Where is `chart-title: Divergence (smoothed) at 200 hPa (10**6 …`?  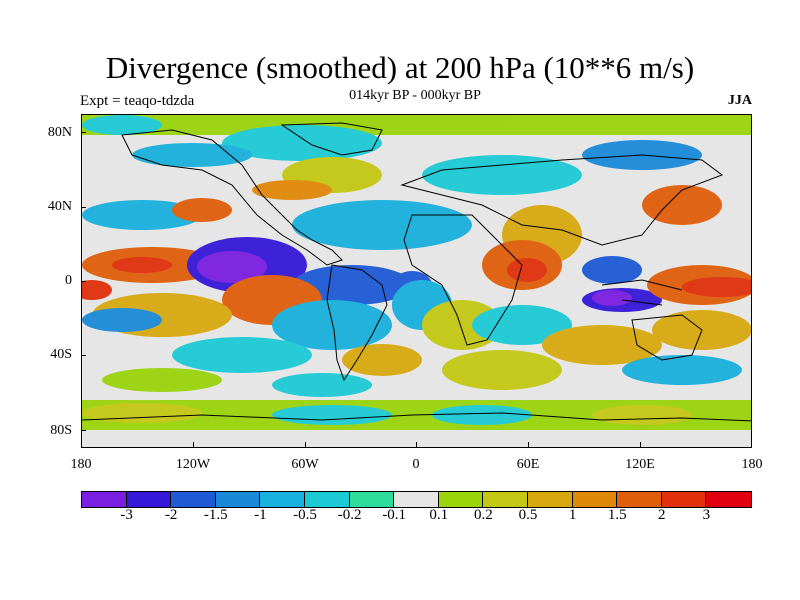
chart-title: Divergence (smoothed) at 200 hPa (10**6 … is located at coordinates (400, 67).